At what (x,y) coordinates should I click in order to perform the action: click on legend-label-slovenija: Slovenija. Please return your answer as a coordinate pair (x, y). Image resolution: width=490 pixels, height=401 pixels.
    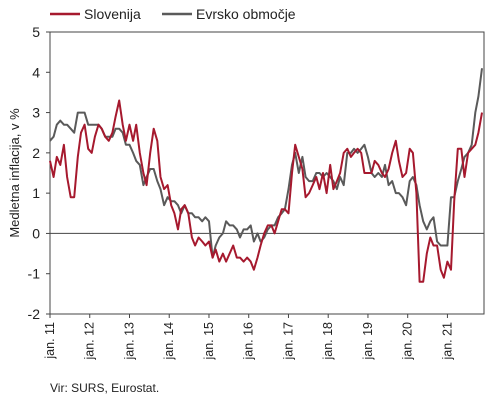
    Looking at the image, I should click on (112, 14).